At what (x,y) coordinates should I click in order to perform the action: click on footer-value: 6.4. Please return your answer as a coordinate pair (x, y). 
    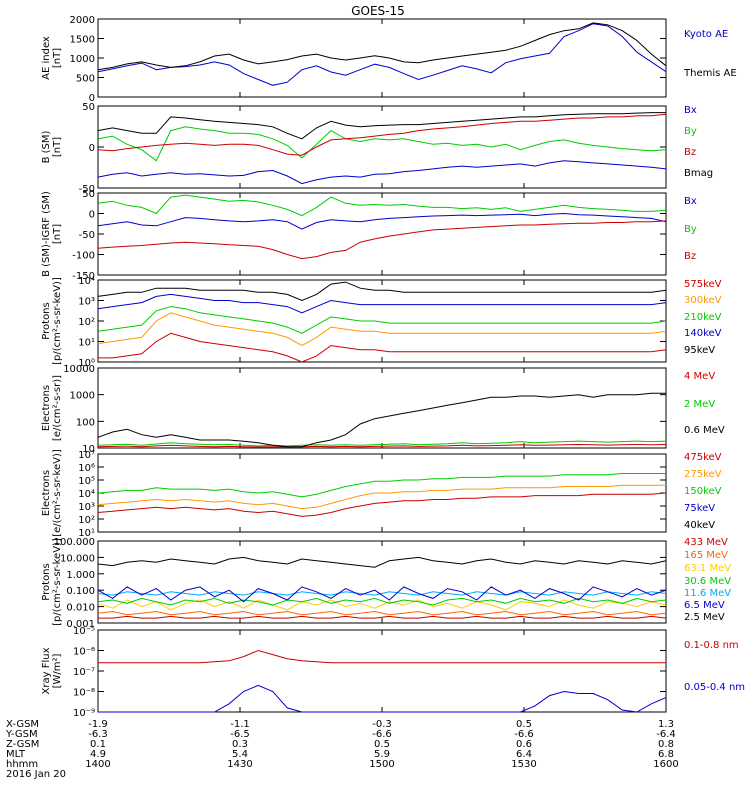
    Looking at the image, I should click on (524, 754).